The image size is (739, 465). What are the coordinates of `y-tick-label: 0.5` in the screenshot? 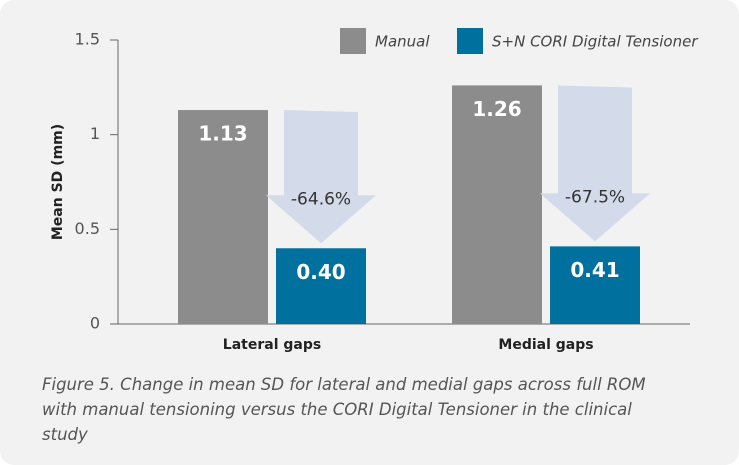 It's located at (87, 228).